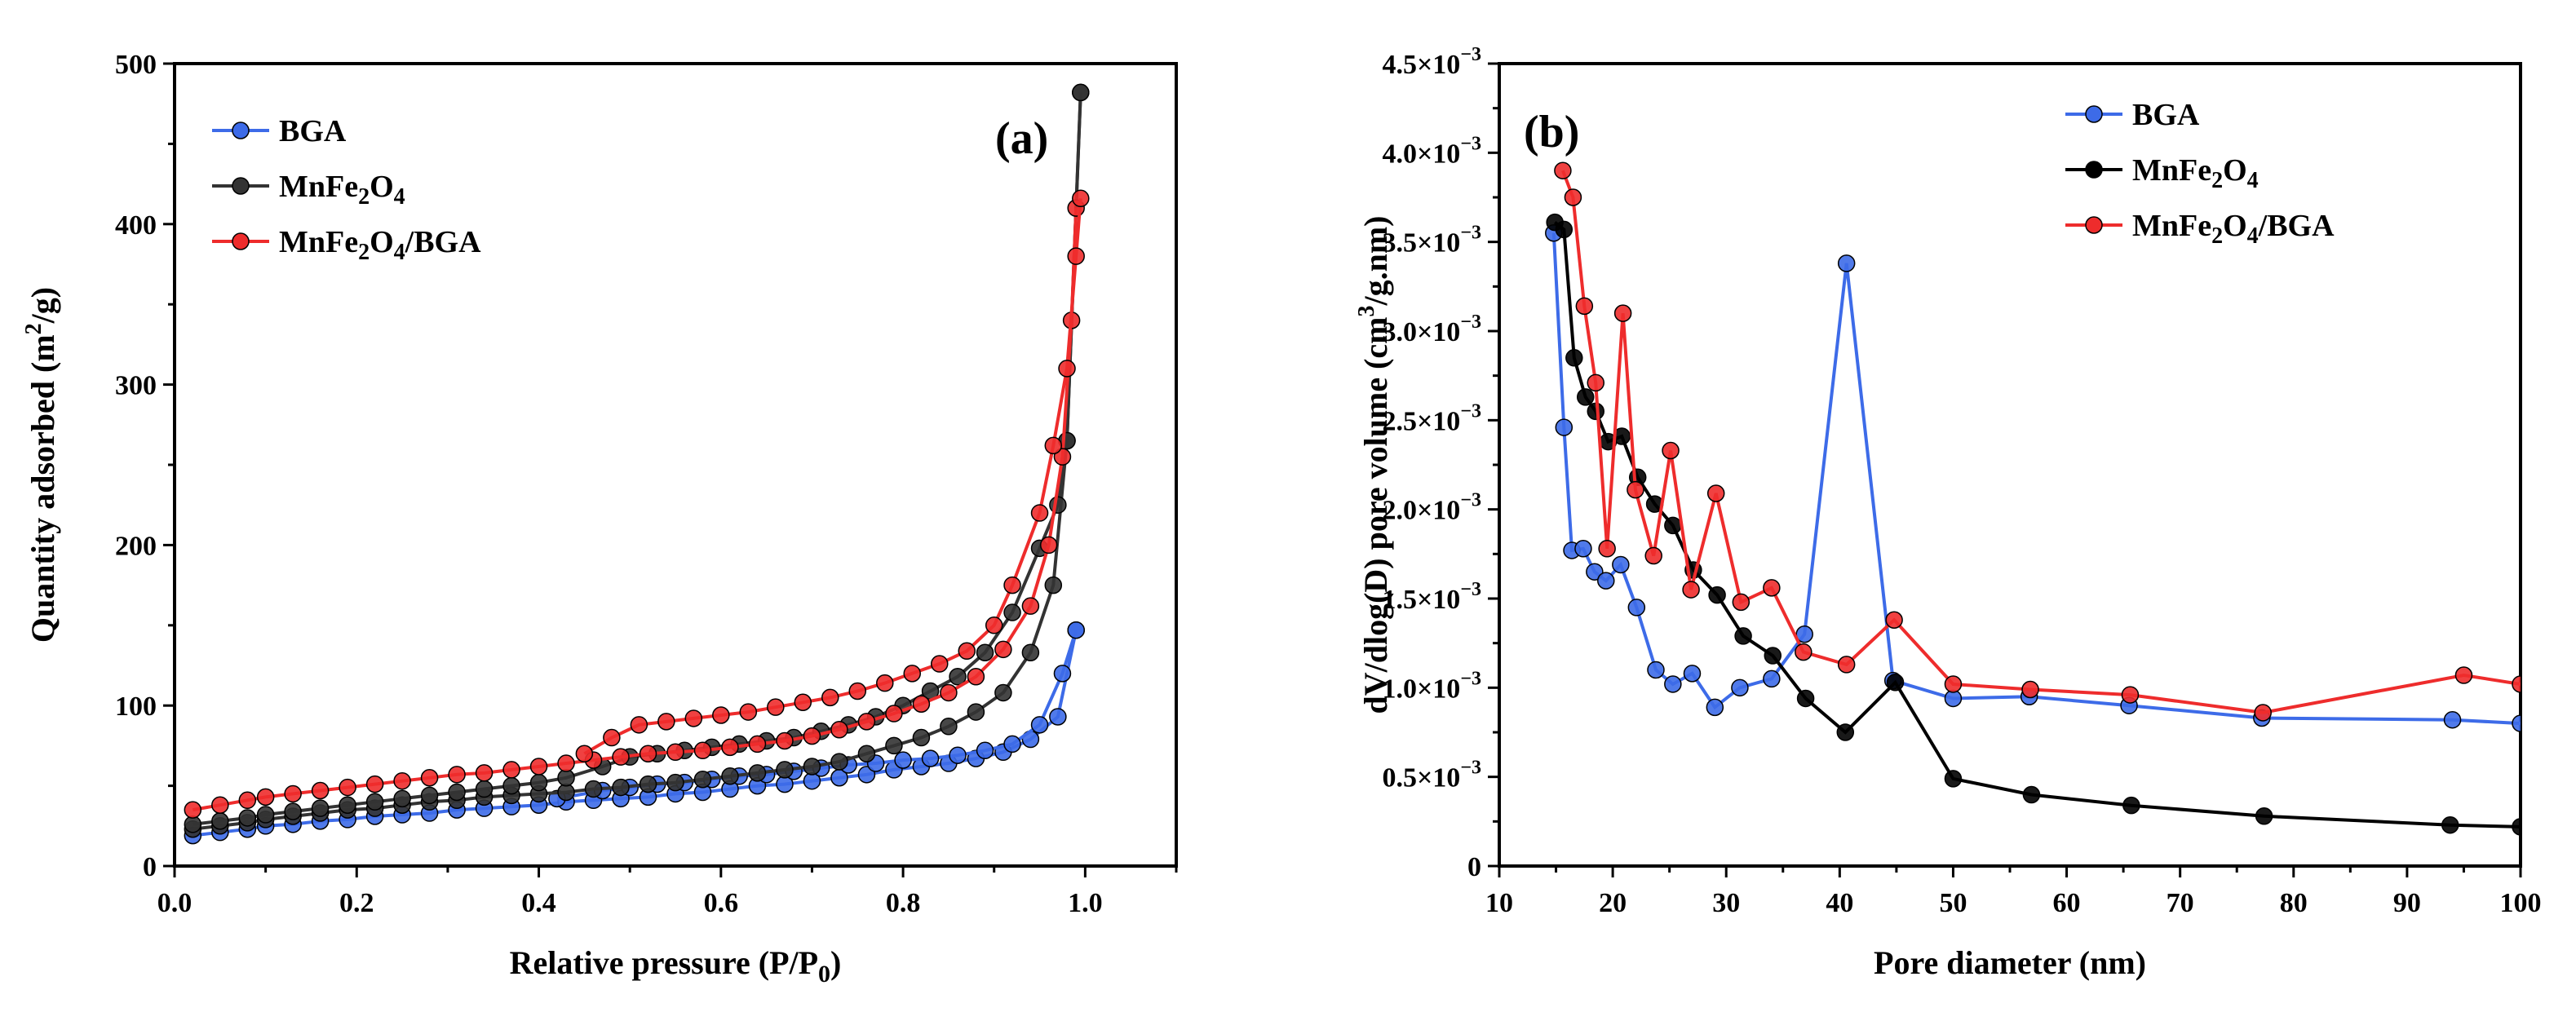 The image size is (2576, 1012). Describe the element at coordinates (2094, 225) in the screenshot. I see `legend-marker-mnfe2o4-bga` at that location.